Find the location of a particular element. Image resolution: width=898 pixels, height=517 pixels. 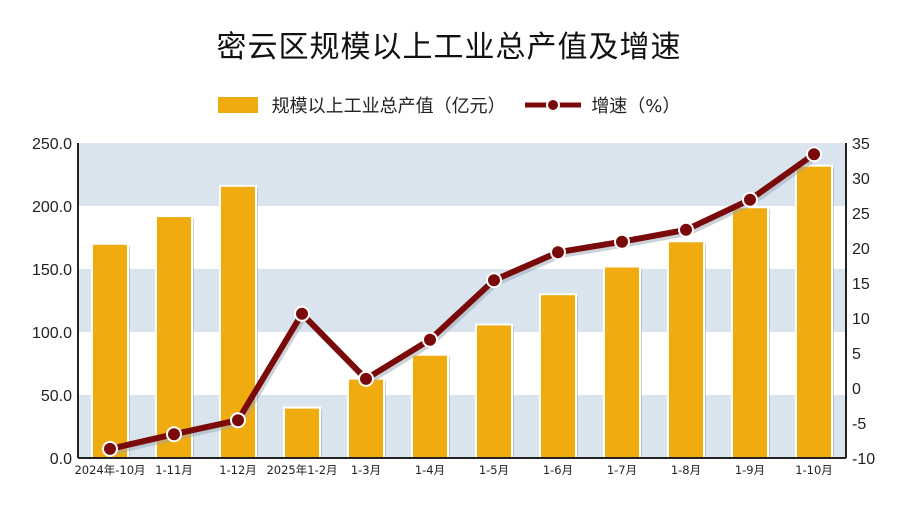

x-tick-label: 1-3月 is located at coordinates (366, 470).